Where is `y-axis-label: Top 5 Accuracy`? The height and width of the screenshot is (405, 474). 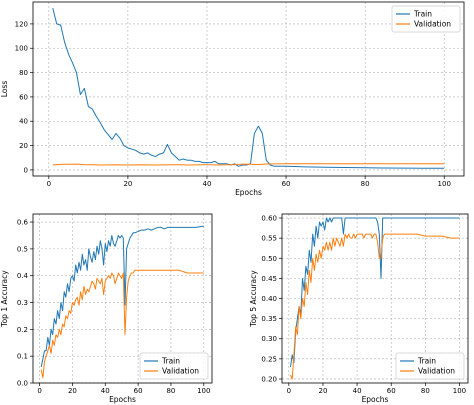 y-axis-label: Top 5 Accuracy is located at coordinates (253, 299).